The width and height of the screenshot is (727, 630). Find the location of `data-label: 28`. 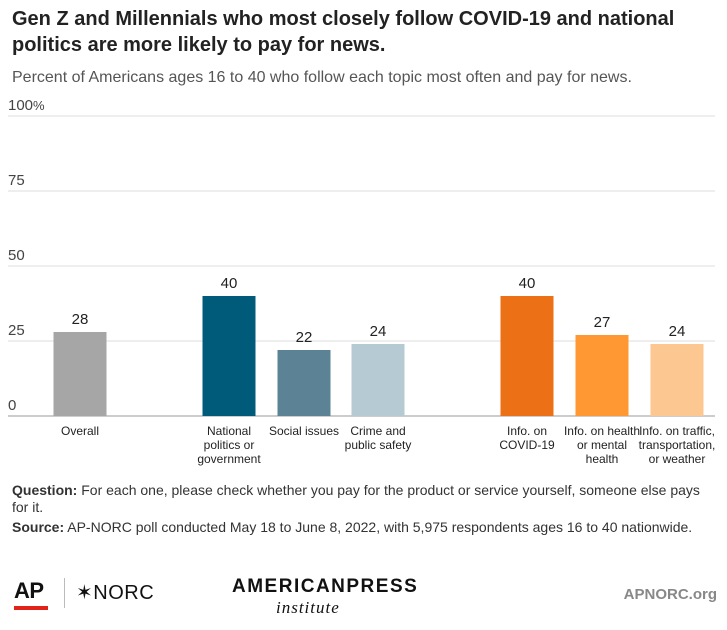

data-label: 28 is located at coordinates (80, 319).